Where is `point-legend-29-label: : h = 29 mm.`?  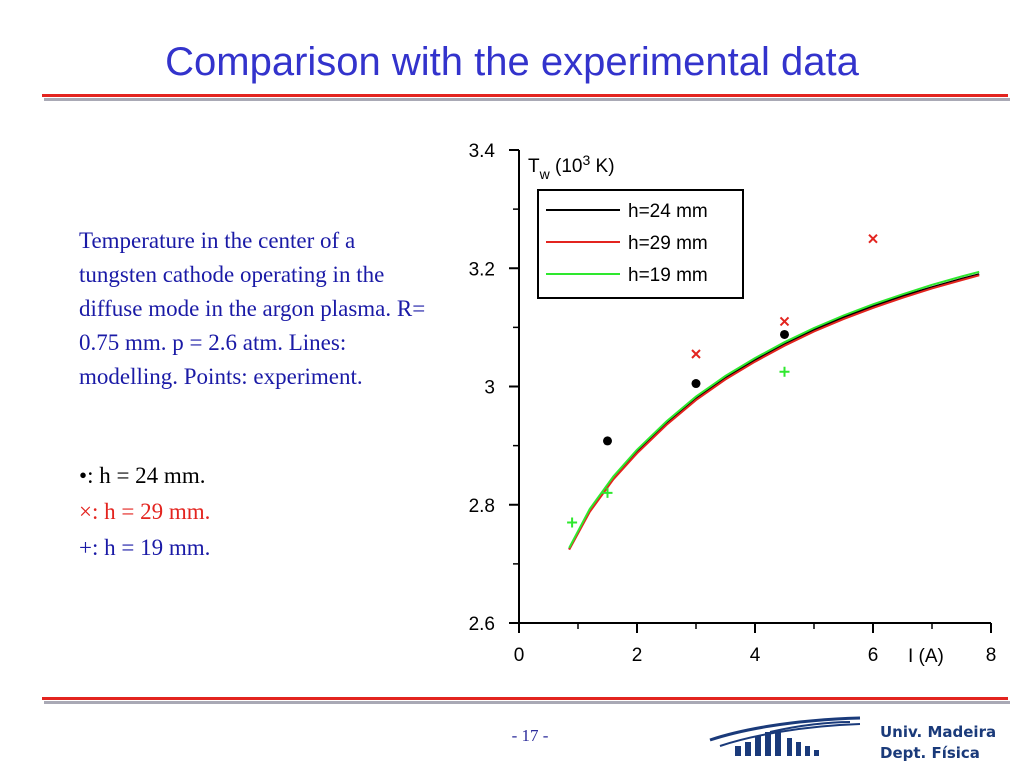 point-legend-29-label: : h = 29 mm. is located at coordinates (151, 511).